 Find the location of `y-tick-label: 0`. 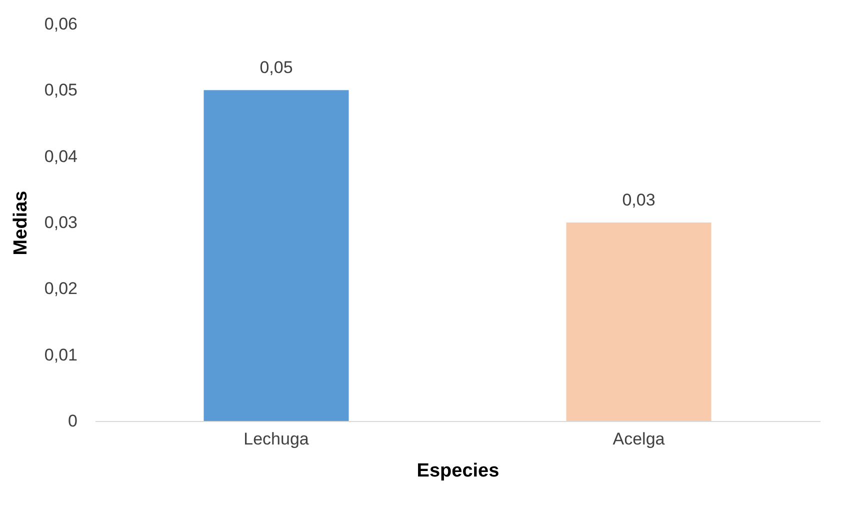

y-tick-label: 0 is located at coordinates (73, 421).